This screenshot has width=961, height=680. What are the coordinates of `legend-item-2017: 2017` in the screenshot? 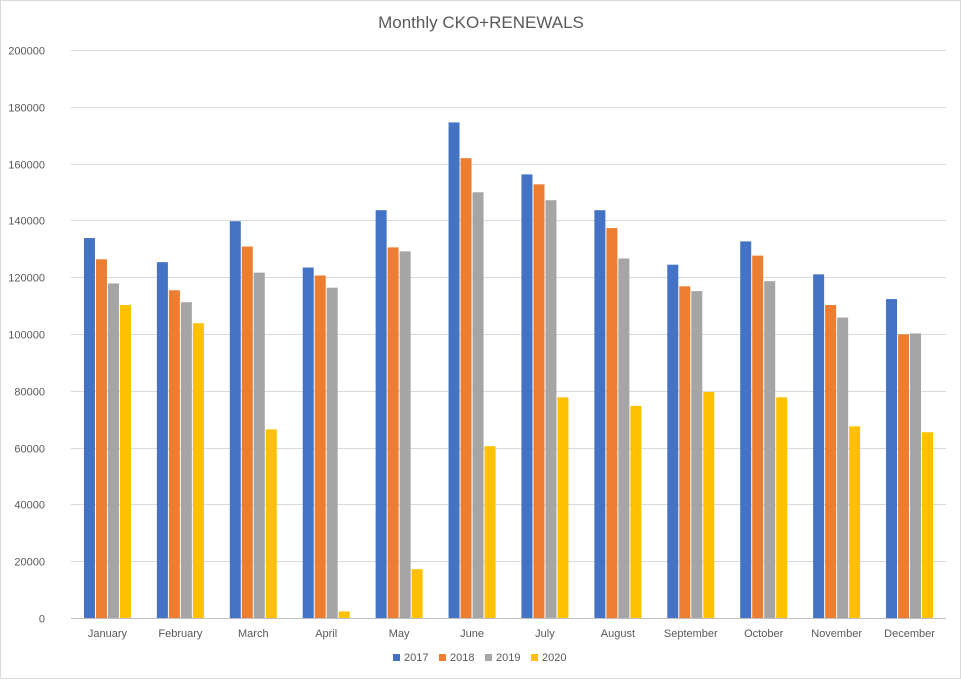 It's located at (410, 658).